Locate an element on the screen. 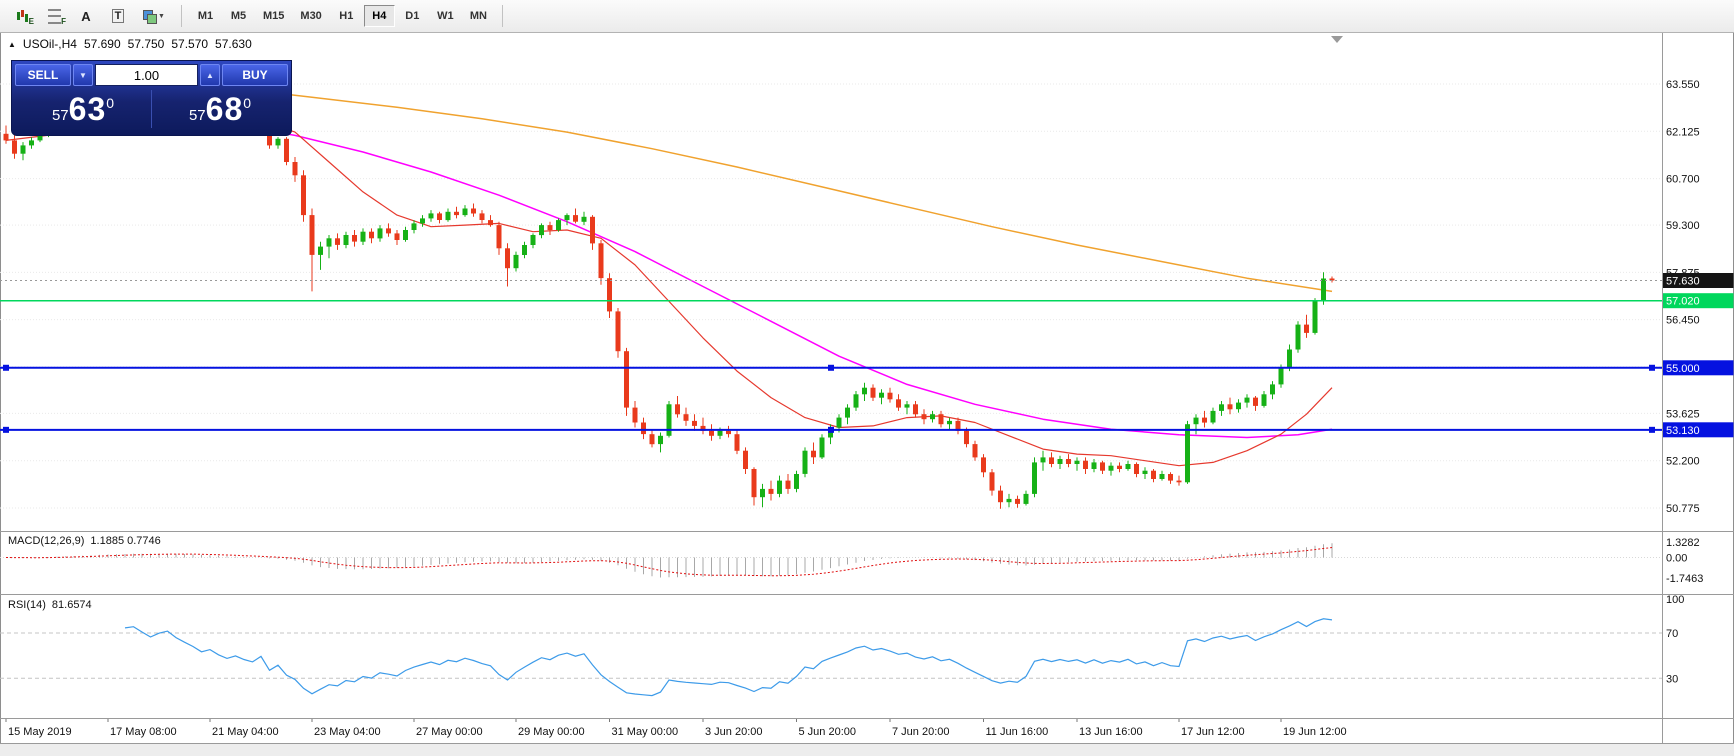 The image size is (1734, 756). low-value: 57.570 is located at coordinates (190, 44).